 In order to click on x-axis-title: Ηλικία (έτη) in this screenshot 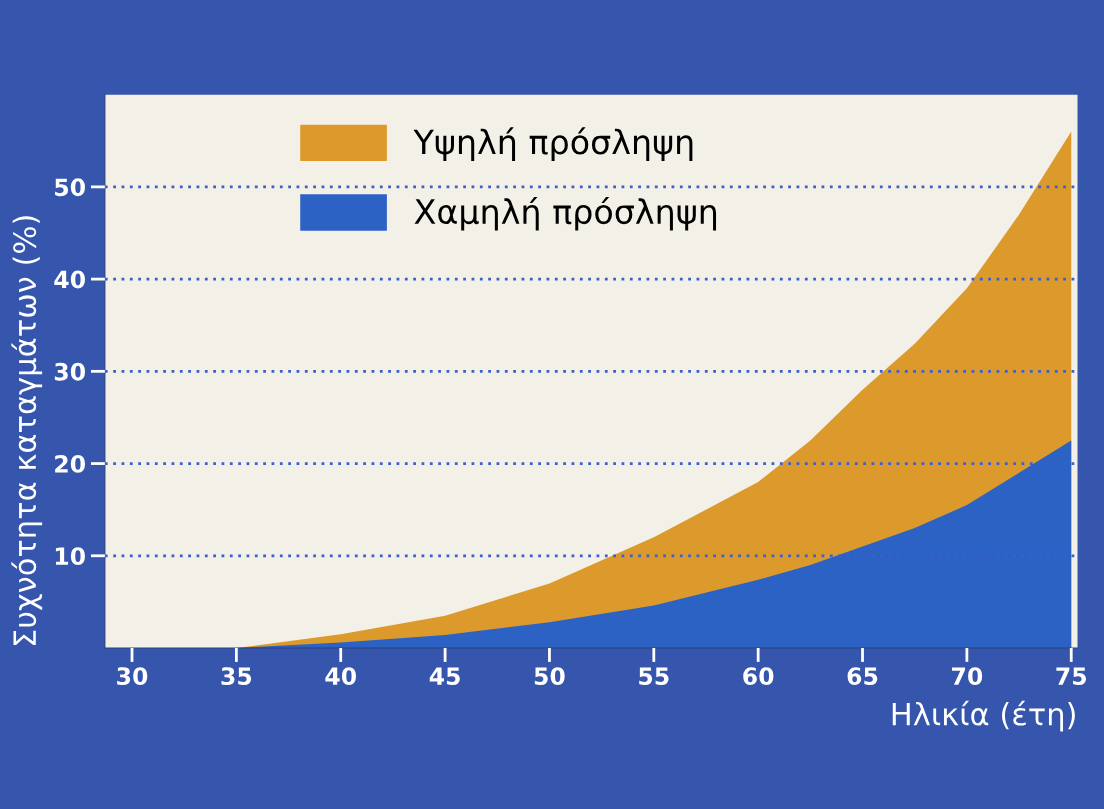, I will do `click(983, 716)`.